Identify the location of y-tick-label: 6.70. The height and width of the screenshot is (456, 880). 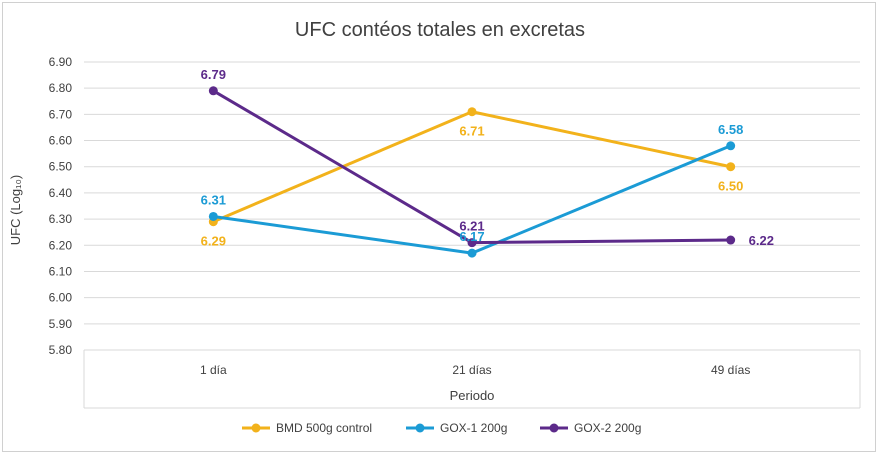
(61, 114).